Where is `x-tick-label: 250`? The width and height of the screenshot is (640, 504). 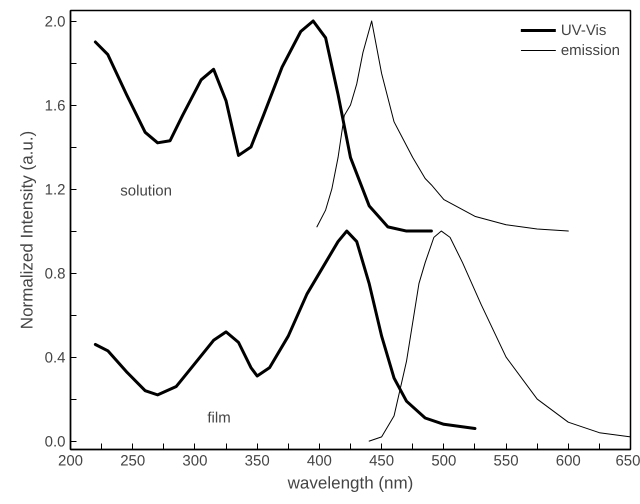 x-tick-label: 250 is located at coordinates (133, 461).